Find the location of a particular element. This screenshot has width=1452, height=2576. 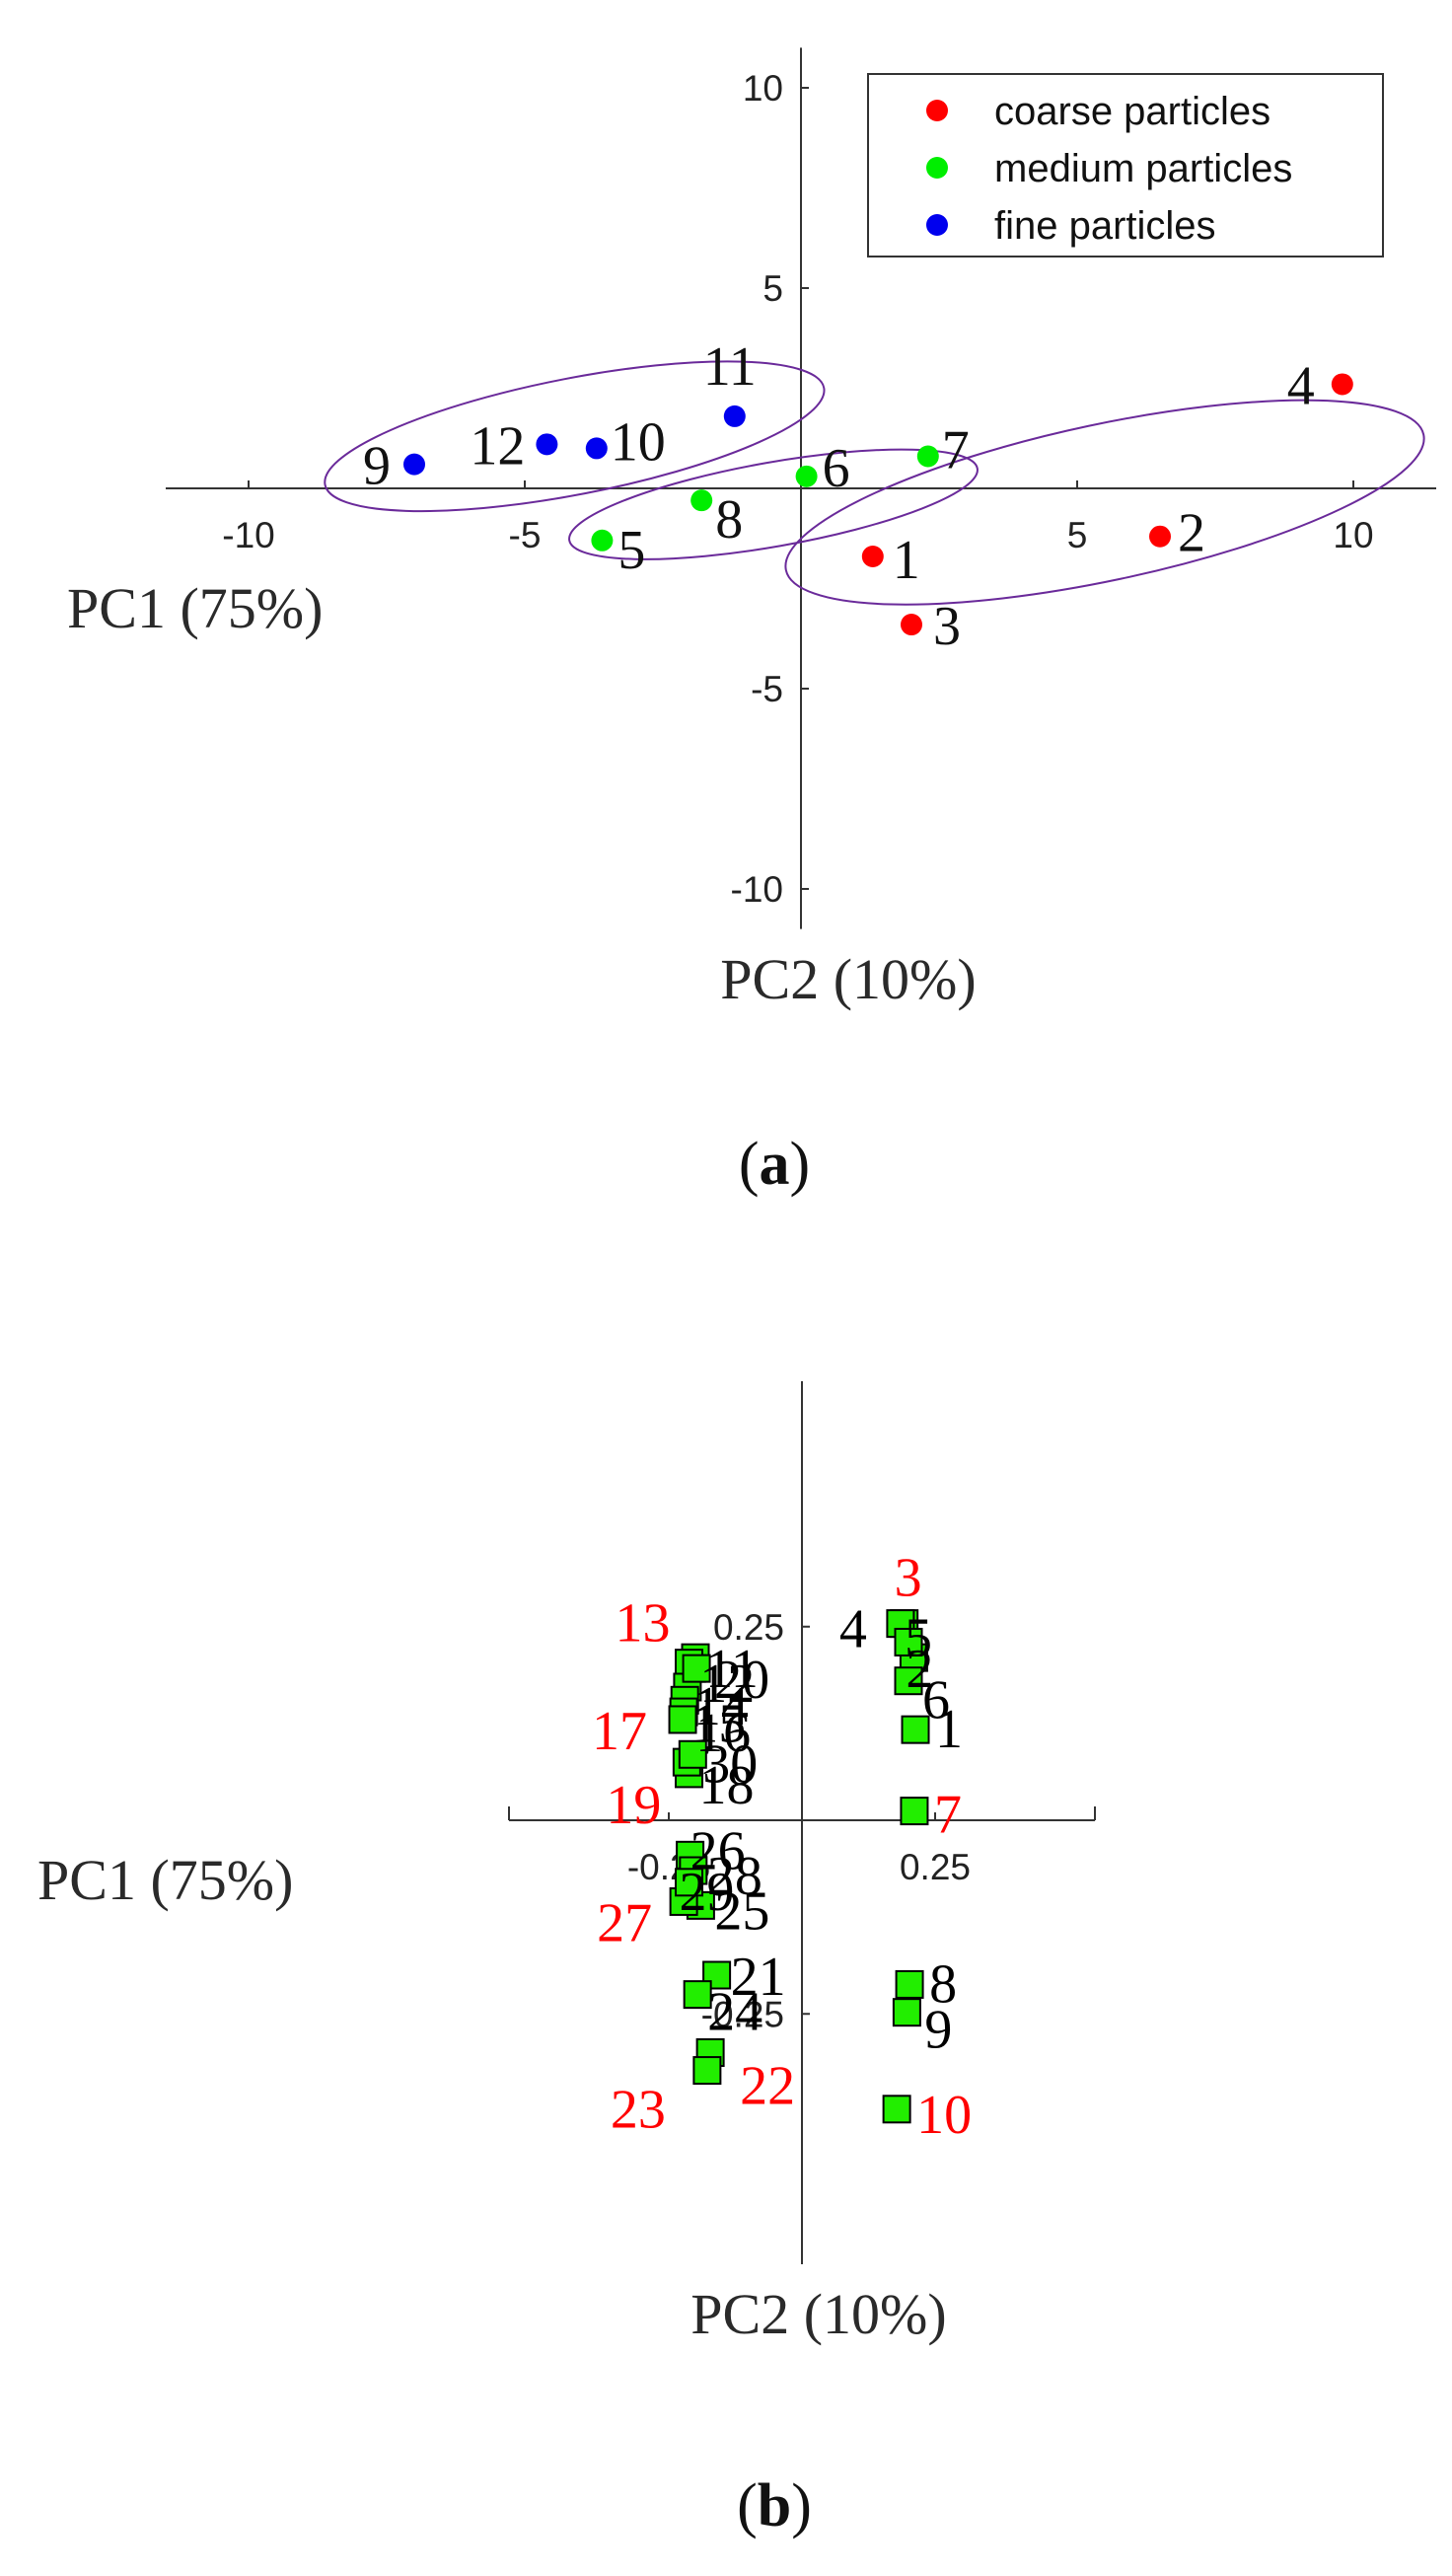

panel-label-a: (a) is located at coordinates (775, 1164).